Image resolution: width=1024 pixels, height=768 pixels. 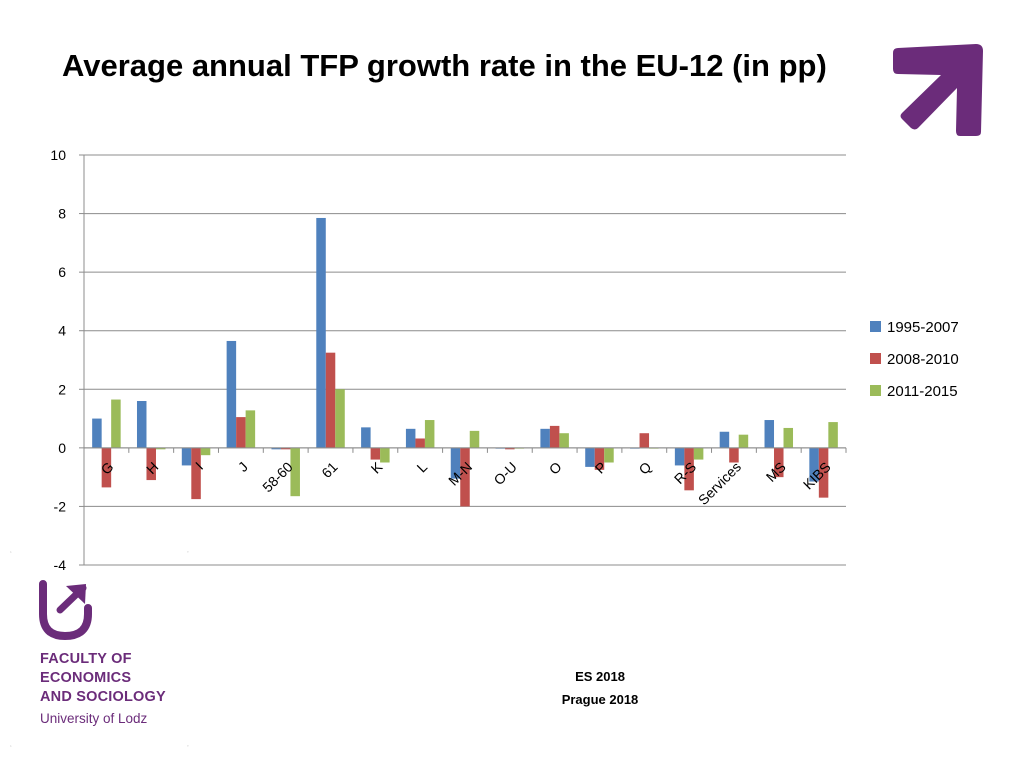 What do you see at coordinates (420, 443) in the screenshot?
I see `bar-2008-2010-L` at bounding box center [420, 443].